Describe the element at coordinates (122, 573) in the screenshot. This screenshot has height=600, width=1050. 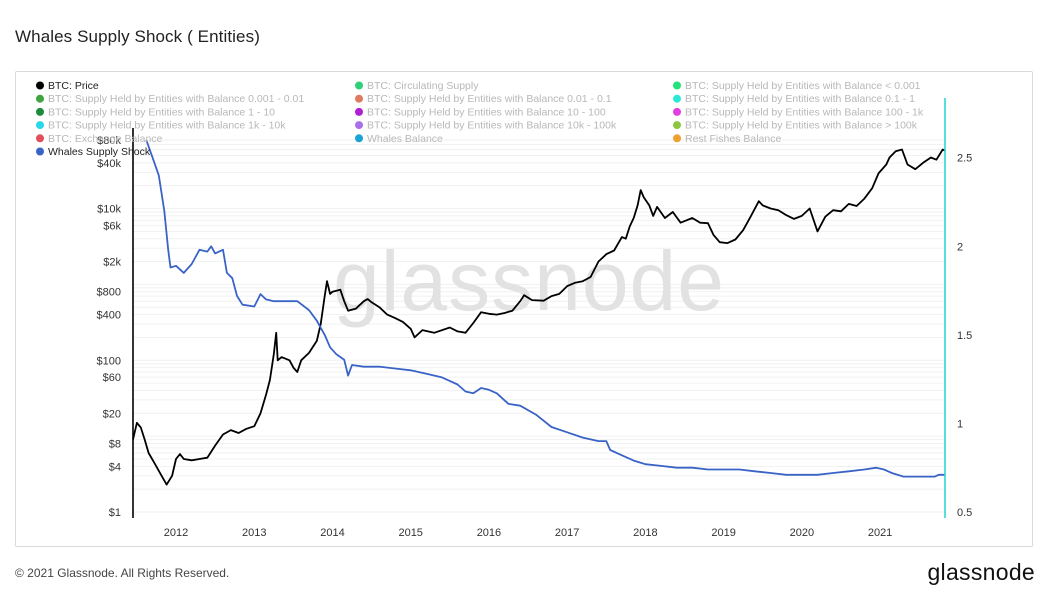
I see `footer-copyright: © 2021 Glassnode. All Rights Reserved.` at that location.